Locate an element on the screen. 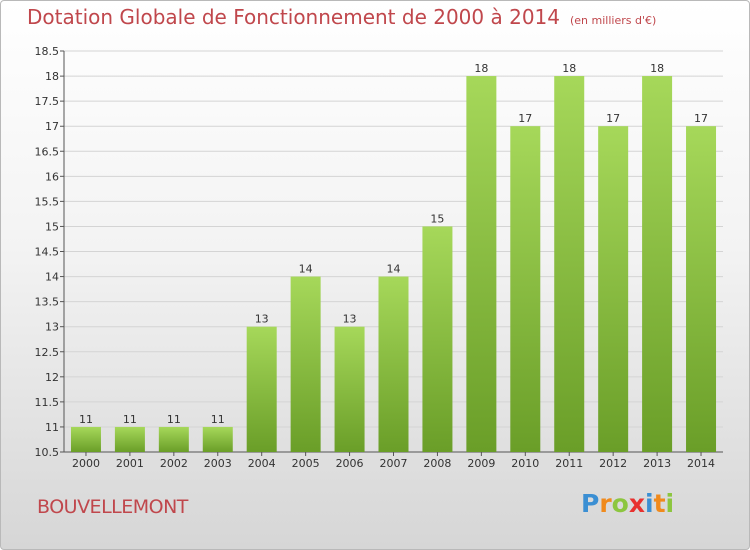 This screenshot has height=550, width=750. y-tick-label: 12 is located at coordinates (52, 377).